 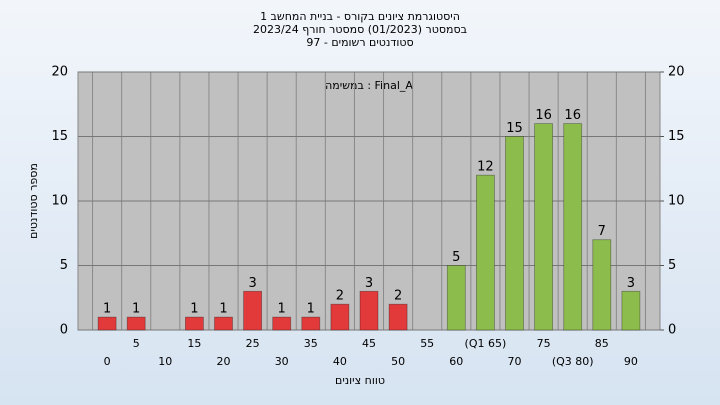 I want to click on chart-title: היסטוגרמת ציונים בקורס - בניית המחשב 1, so click(x=360, y=16).